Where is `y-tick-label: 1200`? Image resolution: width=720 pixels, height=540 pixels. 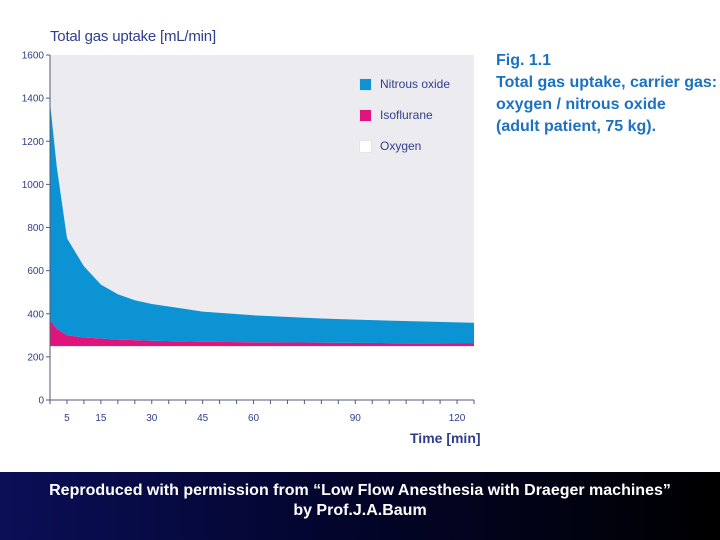
y-tick-label: 1200 is located at coordinates (33, 142).